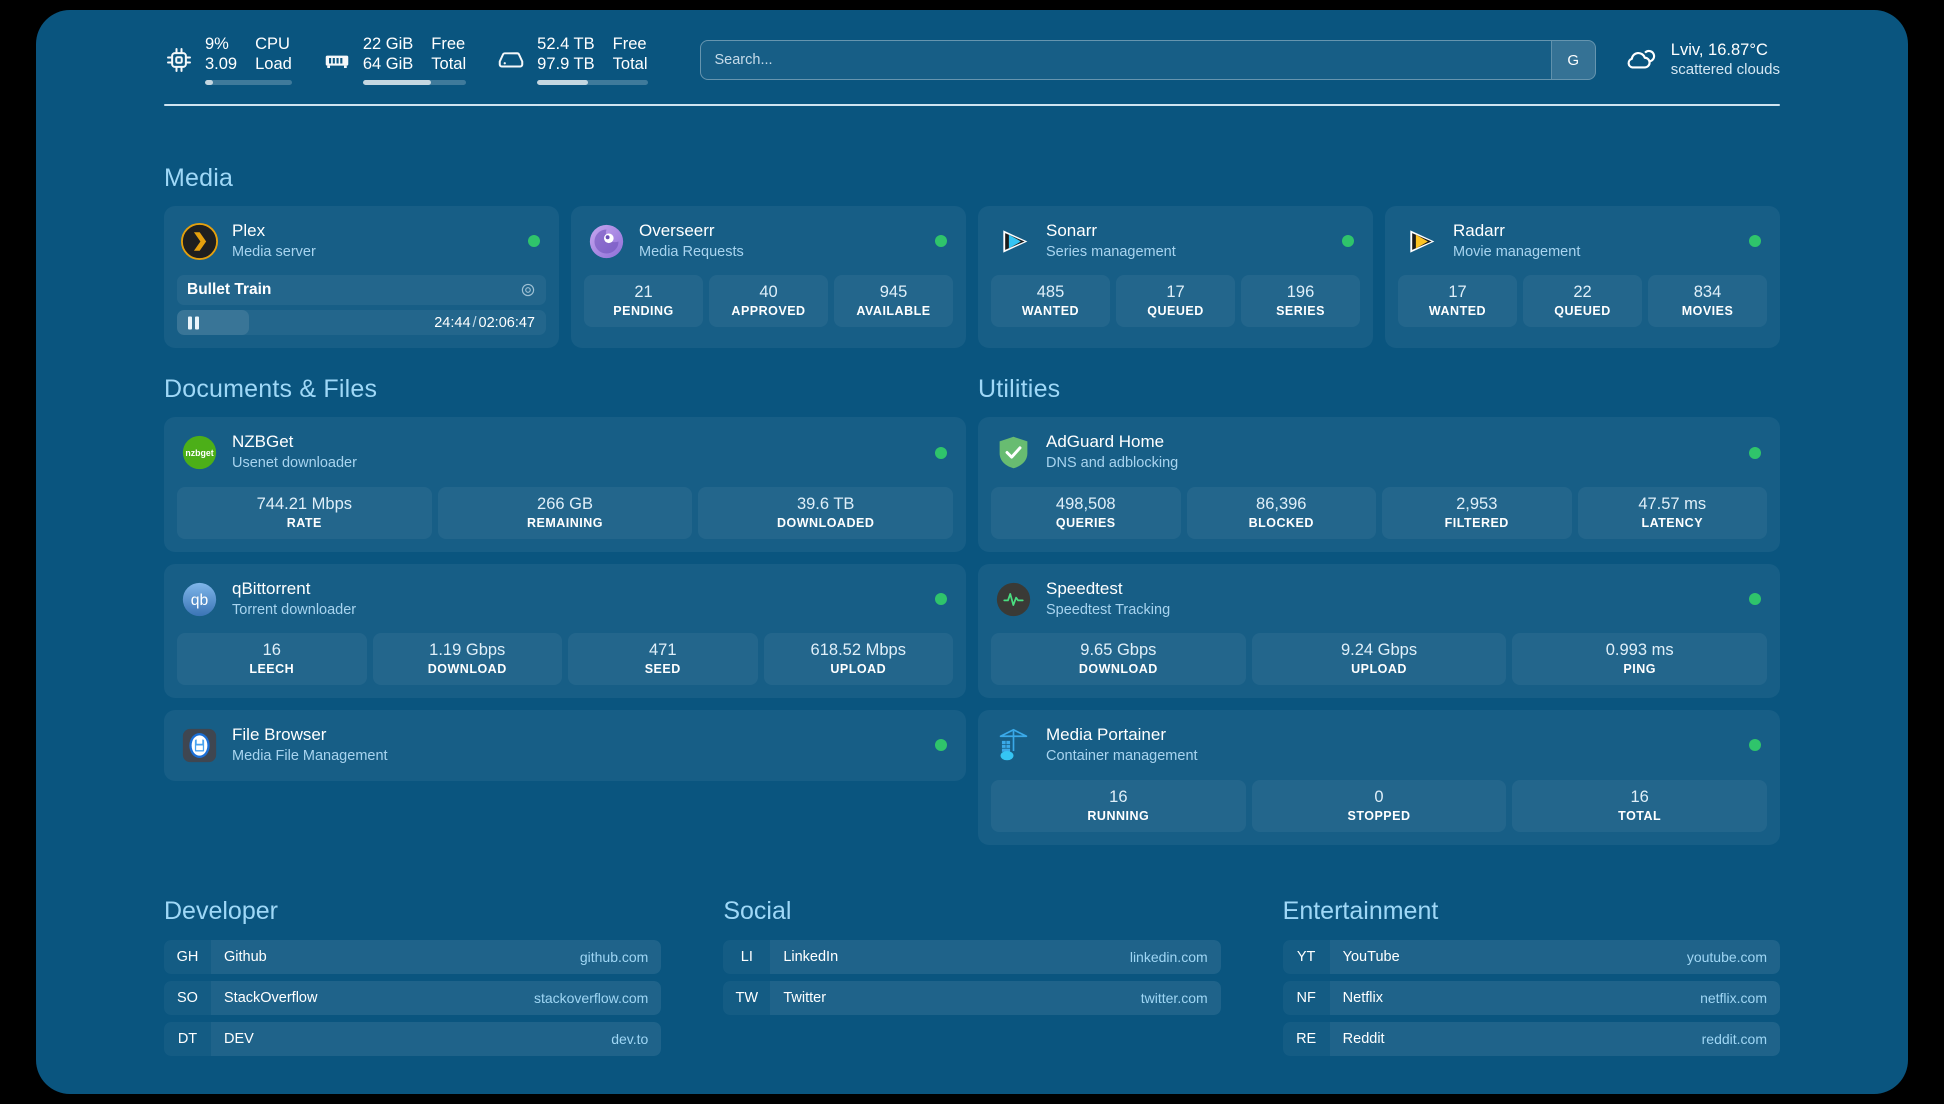  Describe the element at coordinates (1013, 452) in the screenshot. I see `adguard-icon` at that location.